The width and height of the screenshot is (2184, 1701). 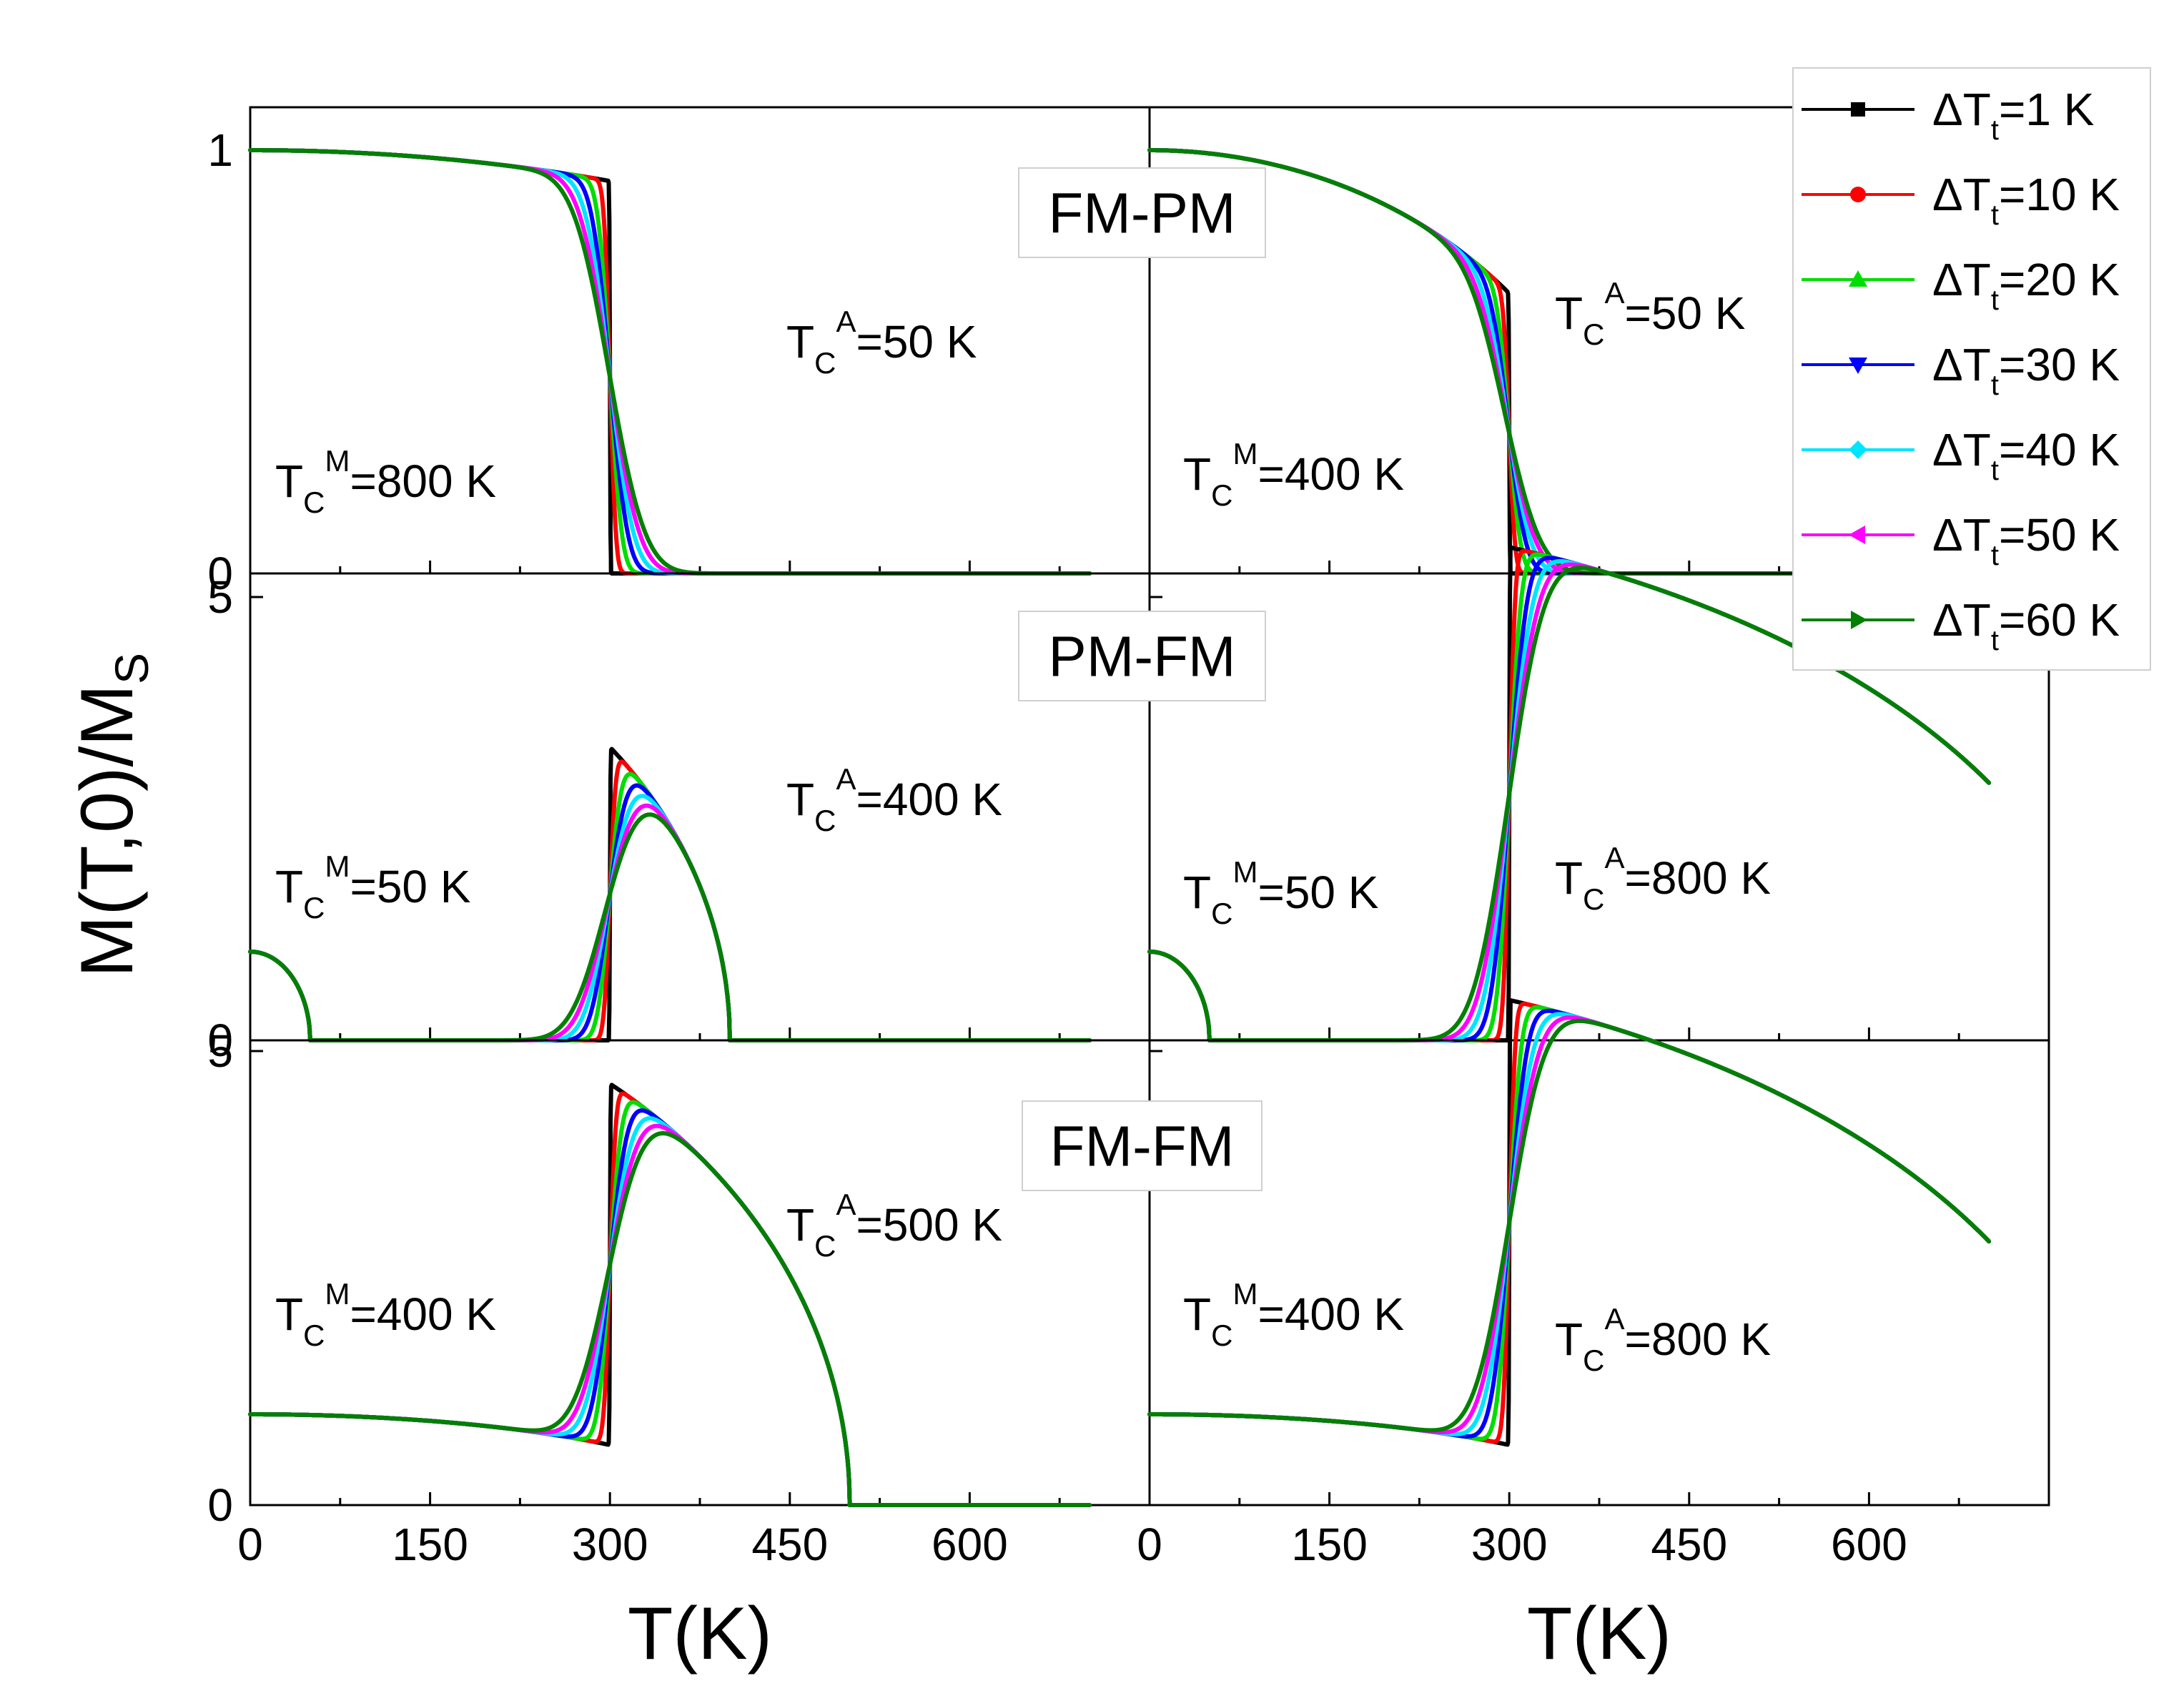 I want to click on row-label: PM-FM, so click(x=1142, y=656).